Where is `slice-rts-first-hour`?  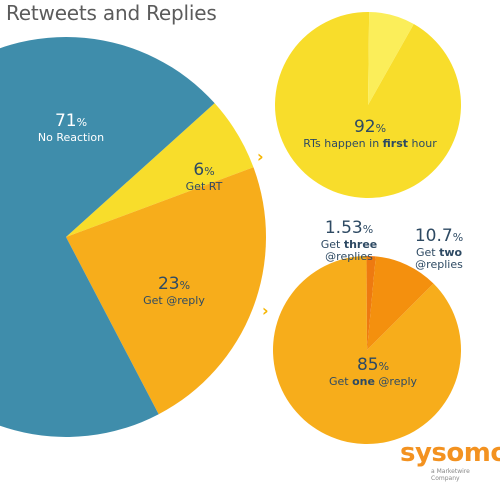 slice-rts-first-hour is located at coordinates (368, 105).